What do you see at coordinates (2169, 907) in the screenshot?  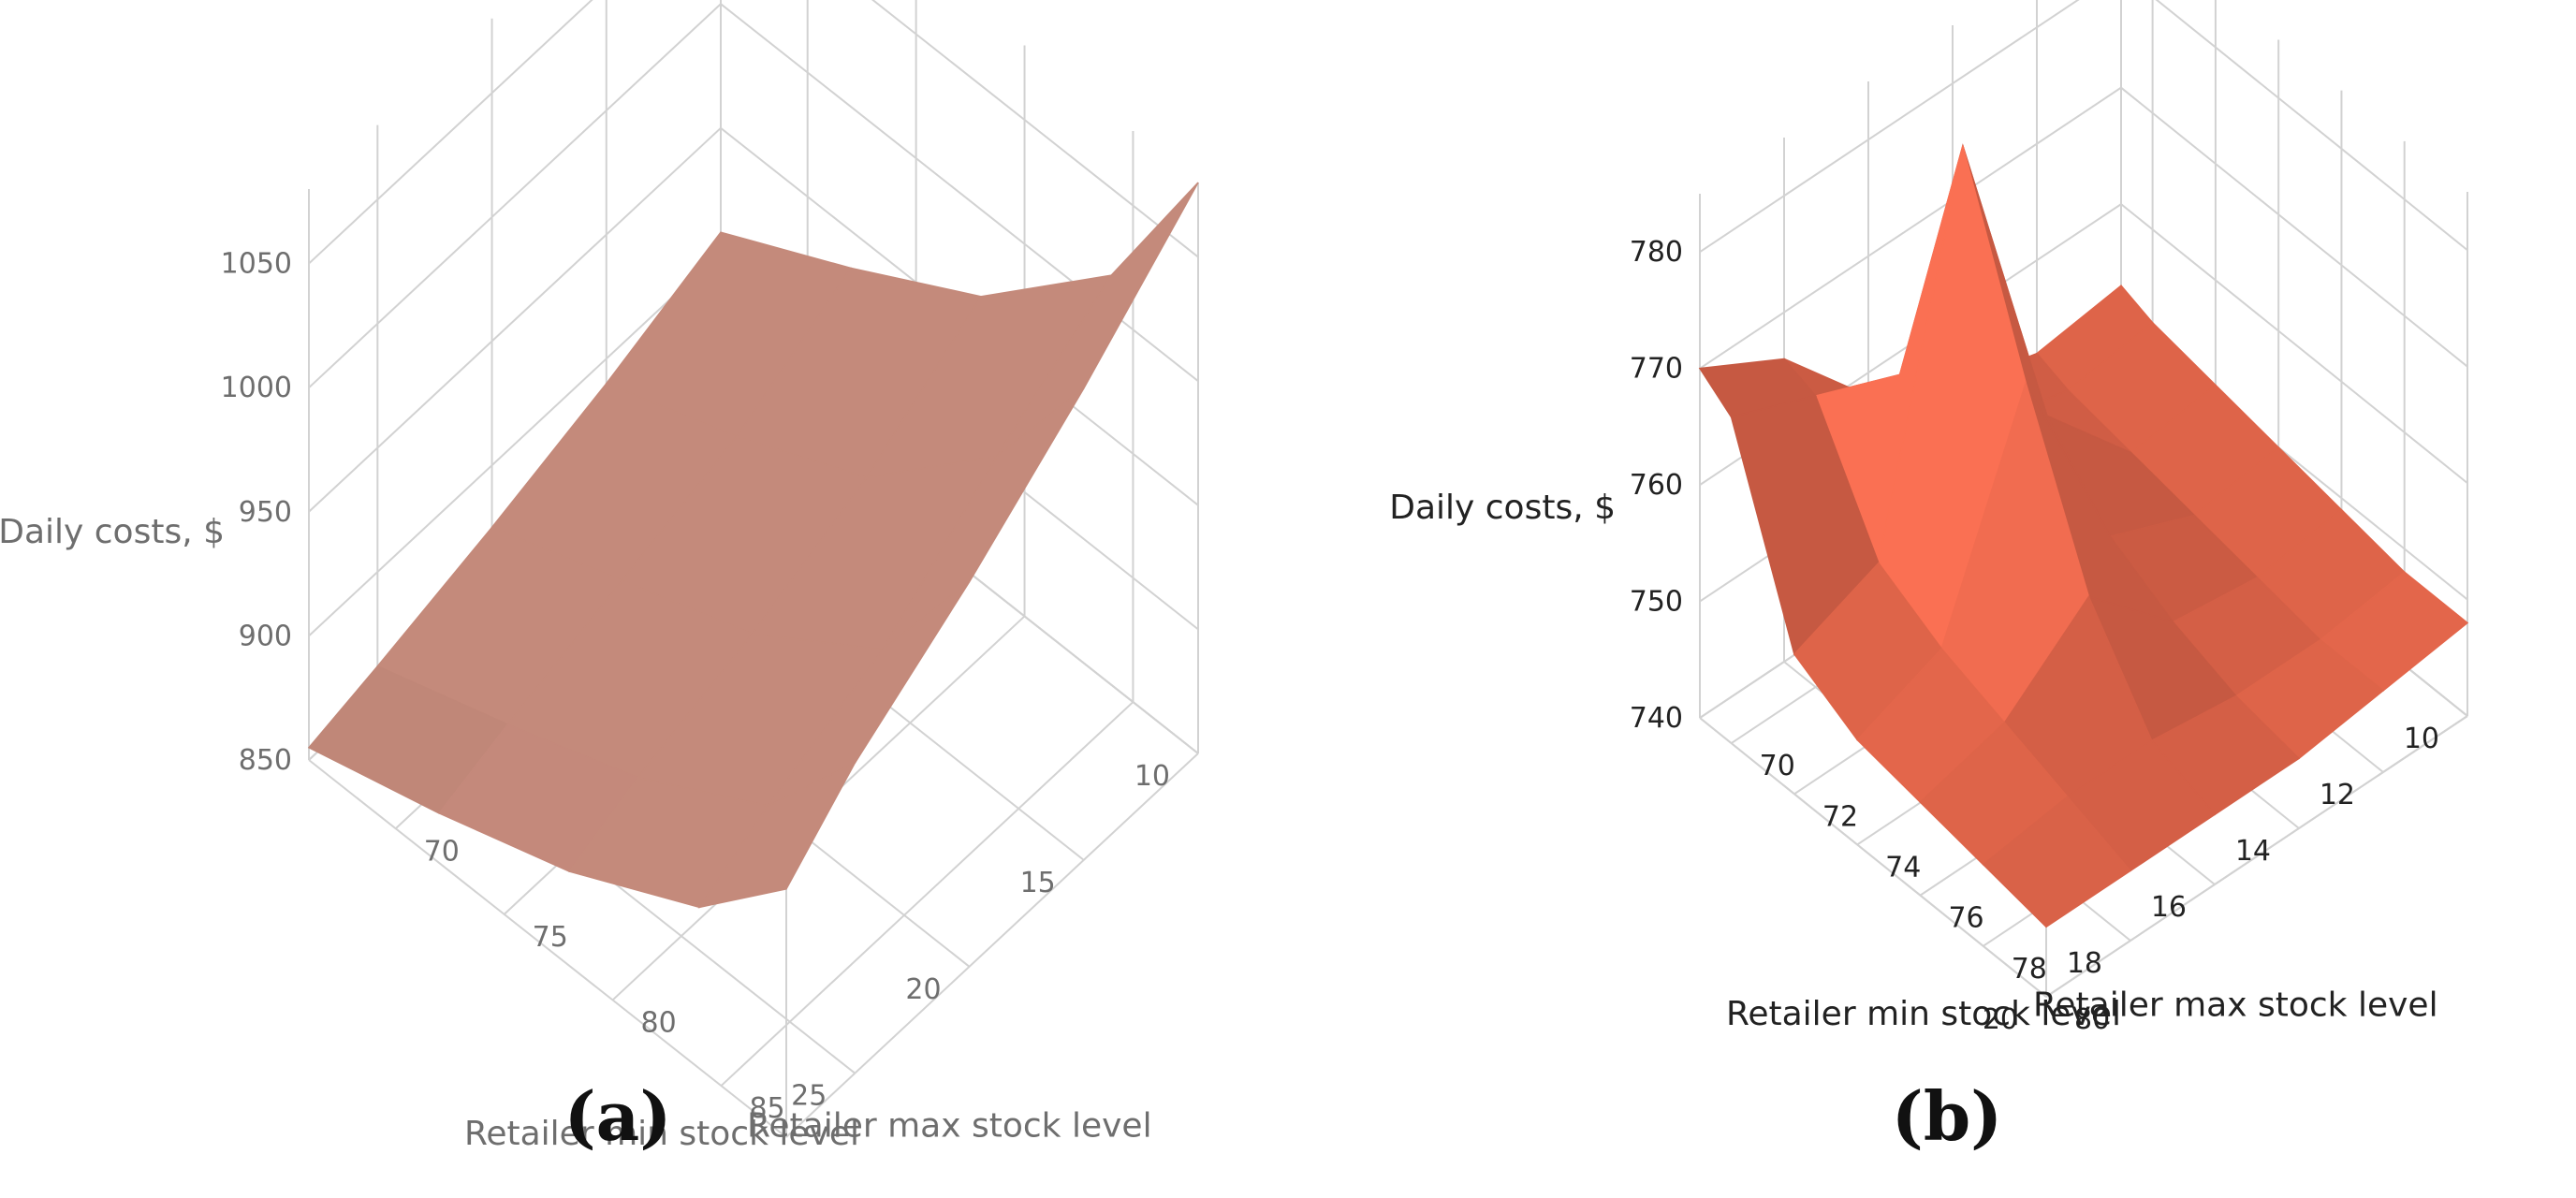 I see `x-tick-label: 16` at bounding box center [2169, 907].